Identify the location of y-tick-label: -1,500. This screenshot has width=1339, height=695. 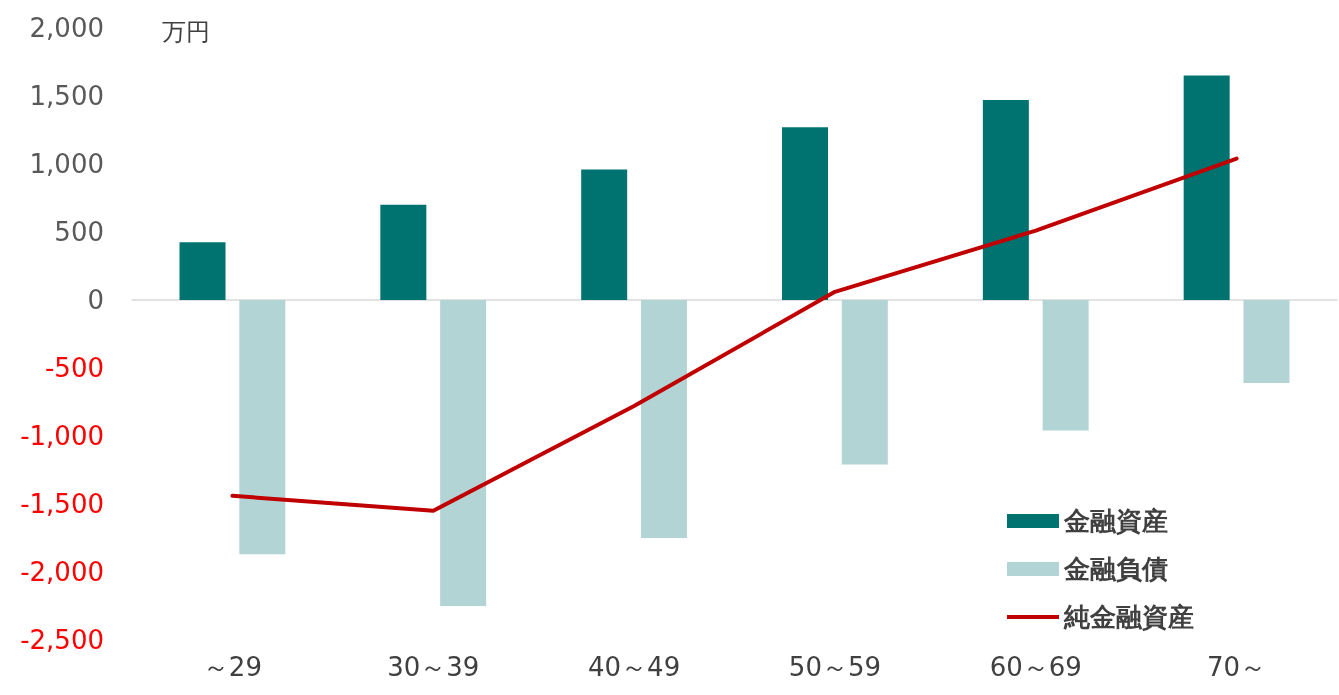
(62, 504).